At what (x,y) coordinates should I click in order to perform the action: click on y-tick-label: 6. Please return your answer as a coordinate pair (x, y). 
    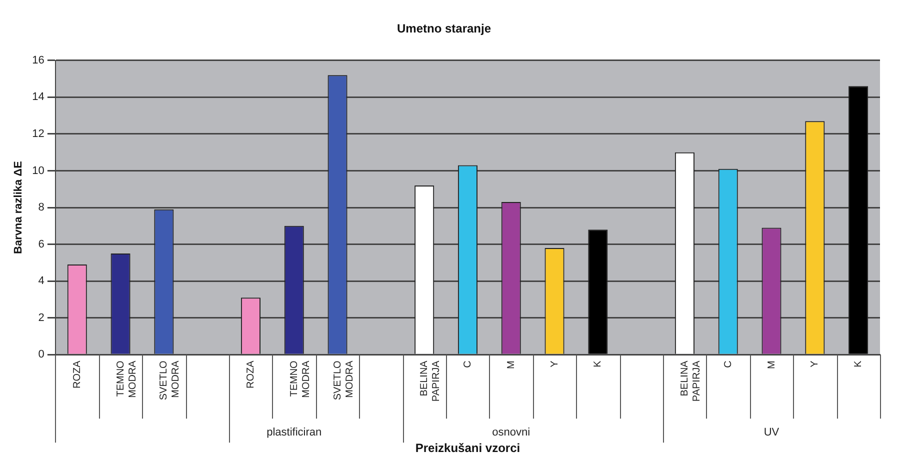
    Looking at the image, I should click on (41, 244).